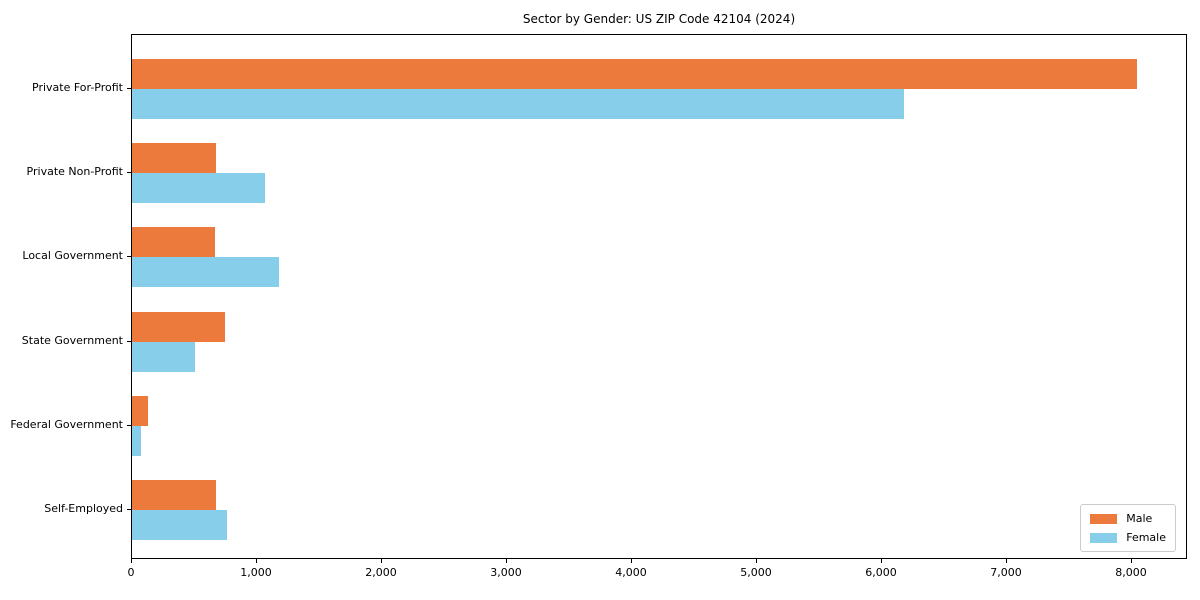 The height and width of the screenshot is (600, 1200). Describe the element at coordinates (83, 508) in the screenshot. I see `y-axis-label: Self-Employed` at that location.